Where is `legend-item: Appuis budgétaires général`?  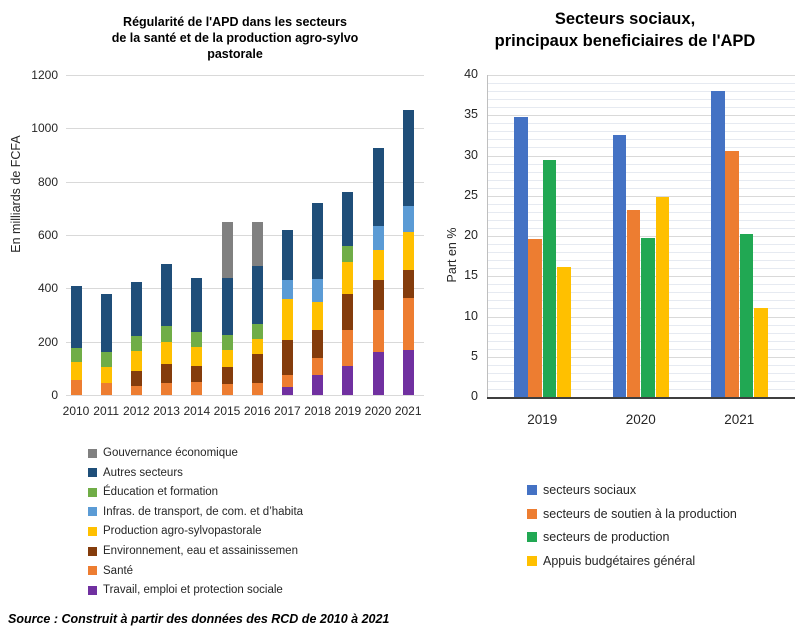 legend-item: Appuis budgétaires général is located at coordinates (611, 561).